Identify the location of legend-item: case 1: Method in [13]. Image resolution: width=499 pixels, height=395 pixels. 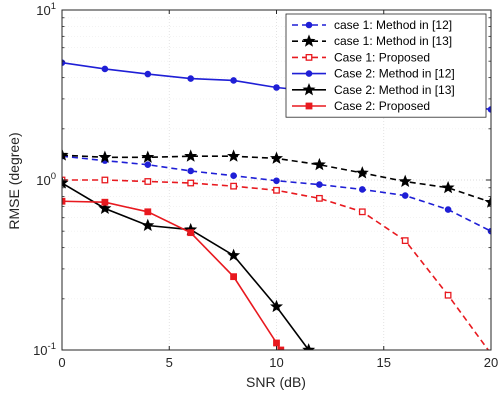
(372, 41).